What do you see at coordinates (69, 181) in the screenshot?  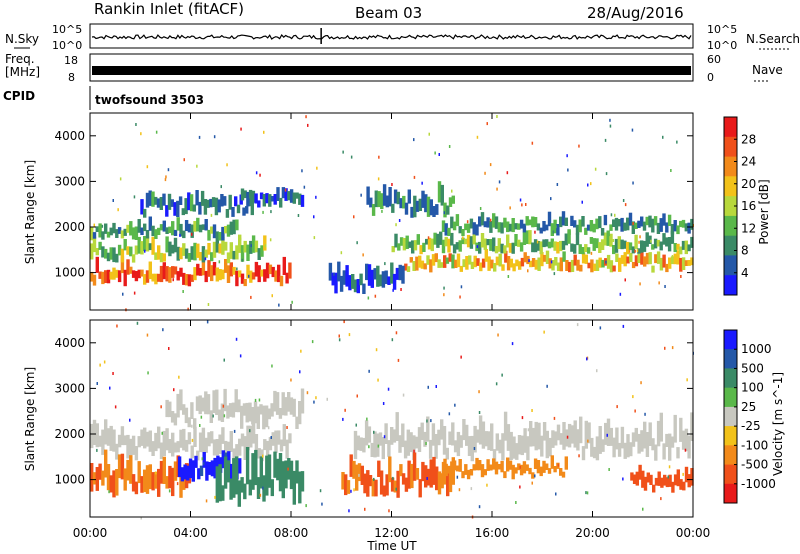 I see `y-tick-label: 3000` at bounding box center [69, 181].